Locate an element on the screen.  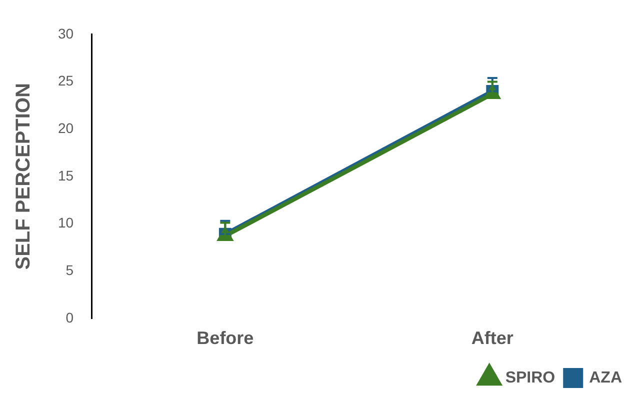
x-tick-label: Before is located at coordinates (225, 338).